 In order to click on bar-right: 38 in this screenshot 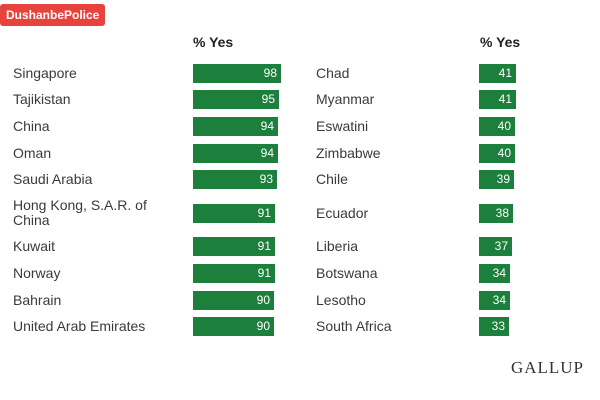, I will do `click(496, 213)`.